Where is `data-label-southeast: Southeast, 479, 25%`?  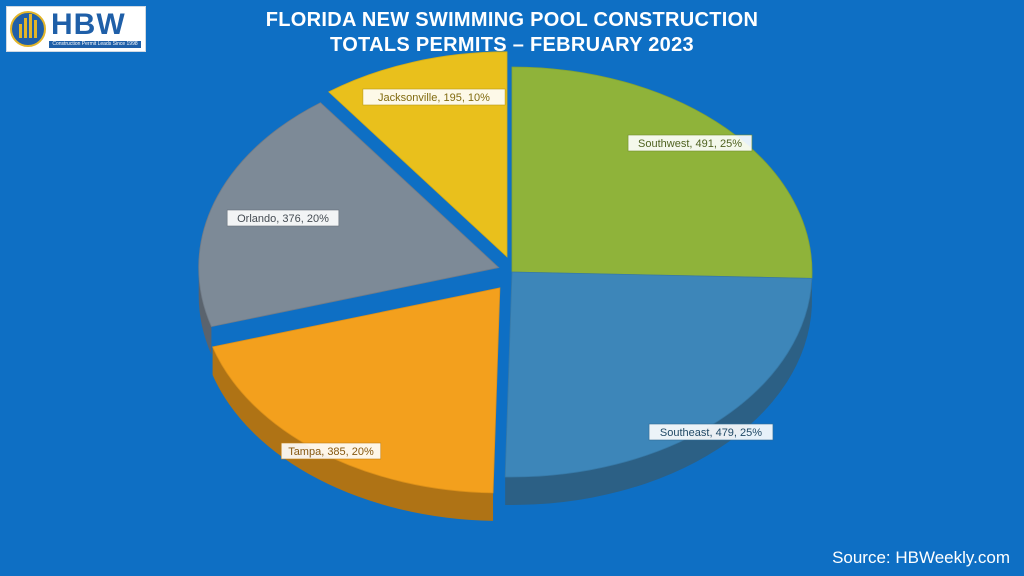
data-label-southeast: Southeast, 479, 25% is located at coordinates (711, 432).